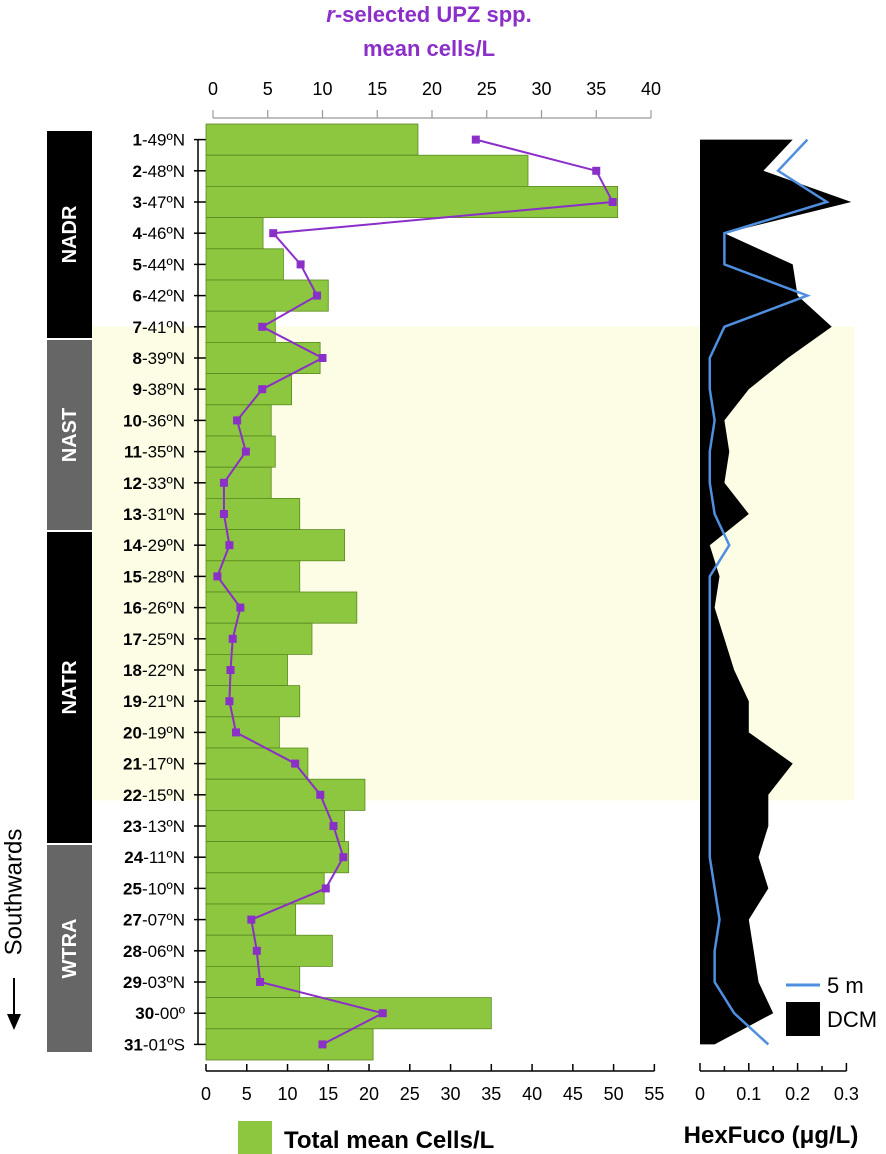 Image resolution: width=886 pixels, height=1154 pixels. What do you see at coordinates (154, 638) in the screenshot?
I see `station-label: 17-25ºN` at bounding box center [154, 638].